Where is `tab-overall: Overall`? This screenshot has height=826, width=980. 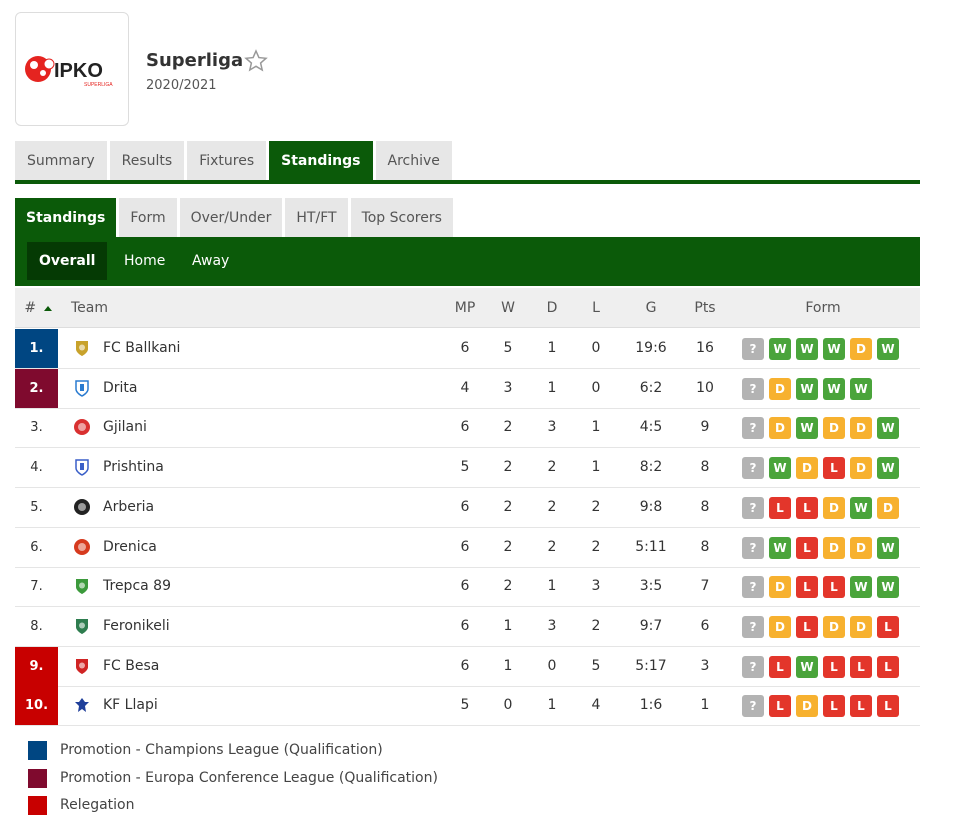
tab-overall: Overall is located at coordinates (67, 261).